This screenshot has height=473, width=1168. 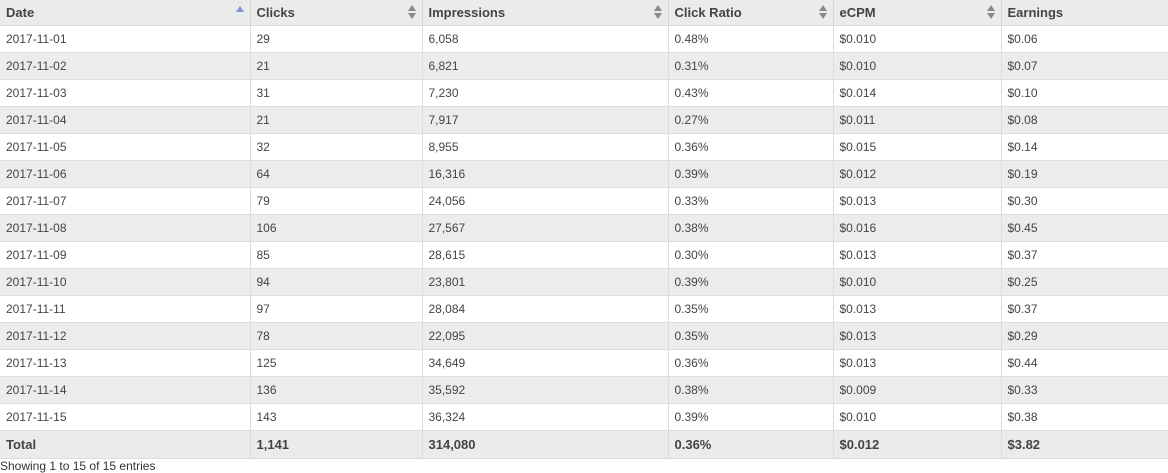 I want to click on cell-clicks: 78, so click(x=335, y=336).